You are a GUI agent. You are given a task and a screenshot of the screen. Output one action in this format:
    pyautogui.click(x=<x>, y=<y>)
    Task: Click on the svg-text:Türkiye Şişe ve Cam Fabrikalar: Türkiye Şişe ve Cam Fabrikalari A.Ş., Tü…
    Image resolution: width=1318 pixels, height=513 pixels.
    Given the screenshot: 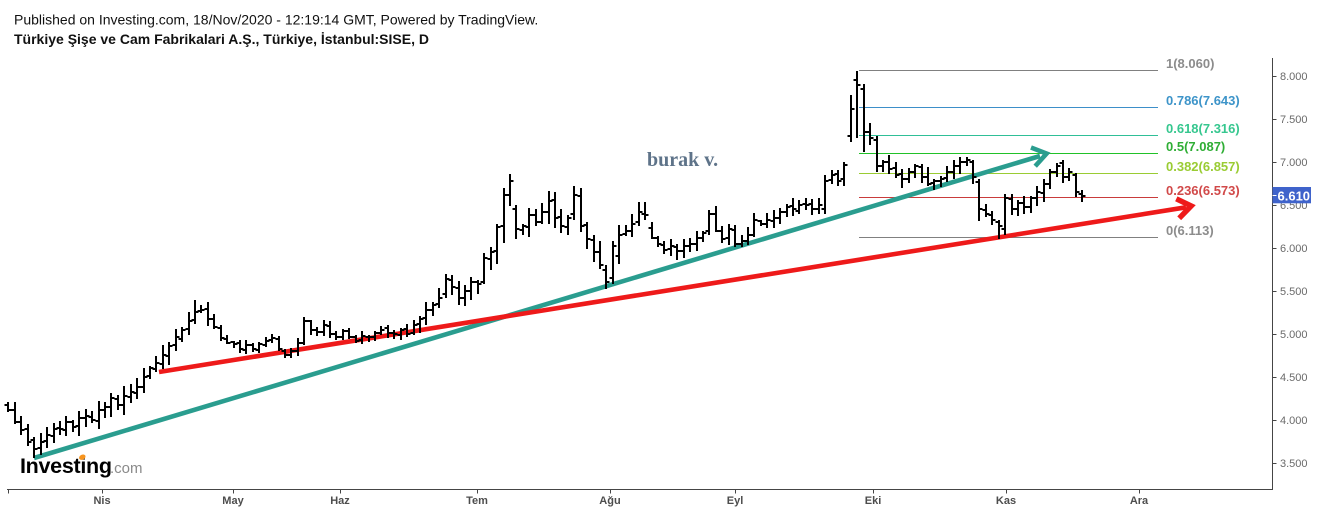 What is the action you would take?
    pyautogui.click(x=221, y=39)
    